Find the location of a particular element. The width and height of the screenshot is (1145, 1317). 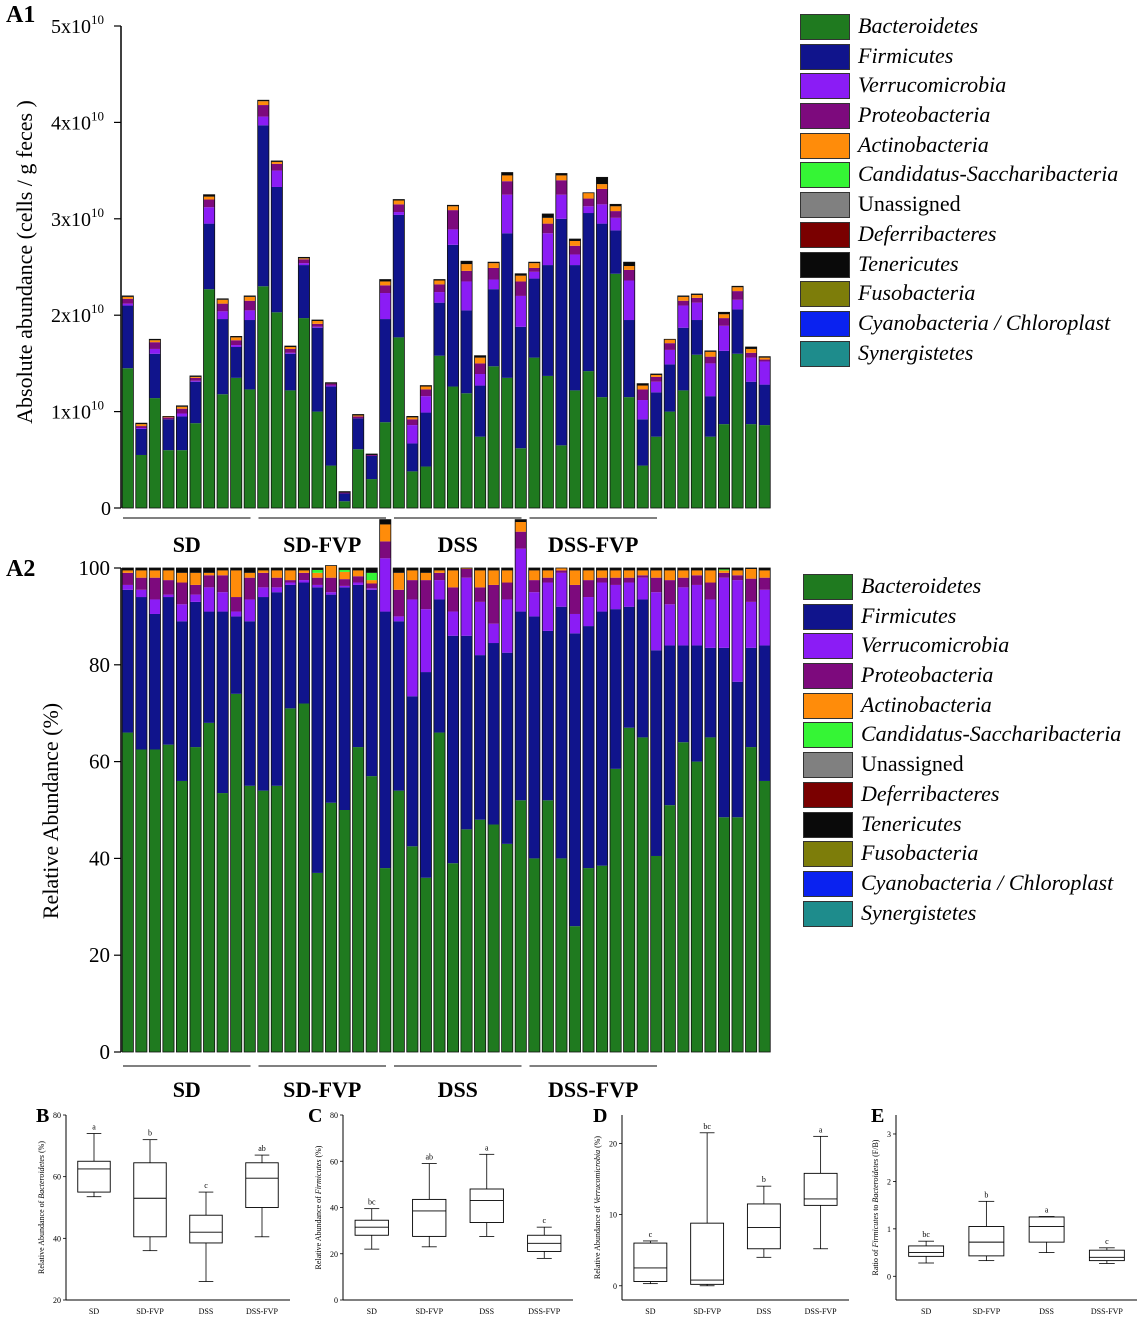

legend-label: Cyanobacteria / Chloroplast is located at coordinates (984, 322).